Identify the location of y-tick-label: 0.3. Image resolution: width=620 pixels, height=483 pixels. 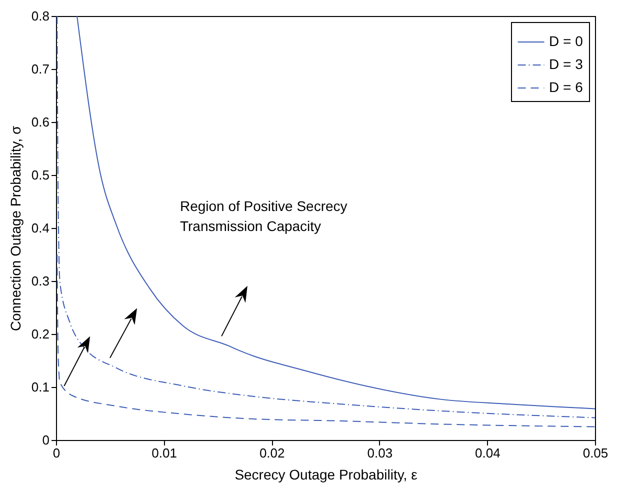
(40, 281).